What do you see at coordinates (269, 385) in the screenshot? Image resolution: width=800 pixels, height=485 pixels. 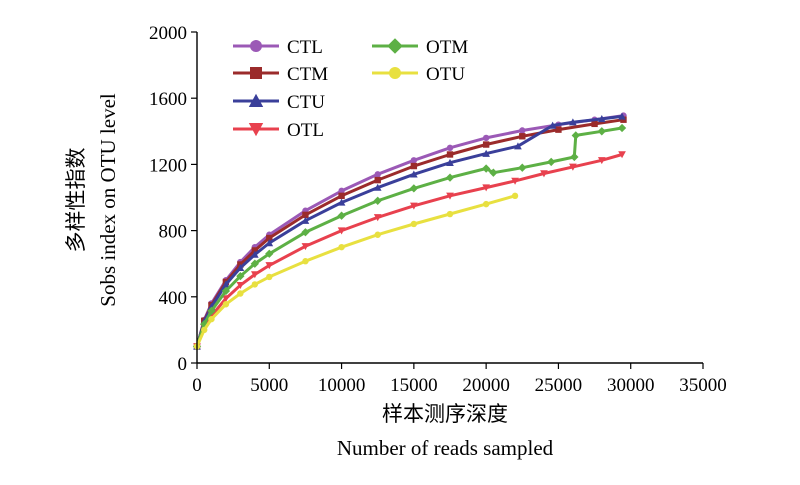 I see `x-tick-label: 5000` at bounding box center [269, 385].